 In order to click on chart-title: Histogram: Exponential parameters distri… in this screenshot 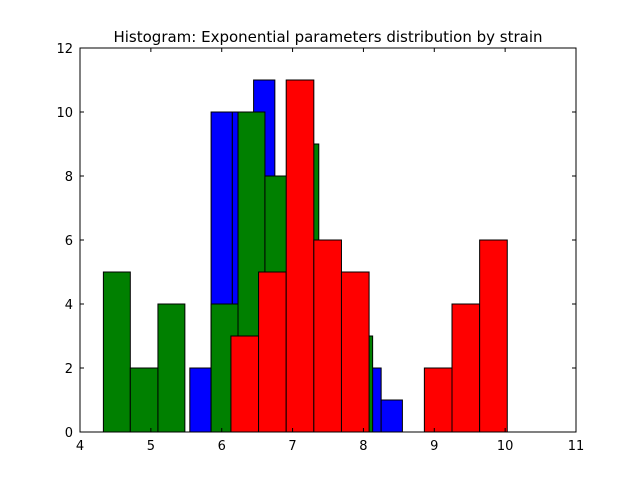, I will do `click(327, 37)`.